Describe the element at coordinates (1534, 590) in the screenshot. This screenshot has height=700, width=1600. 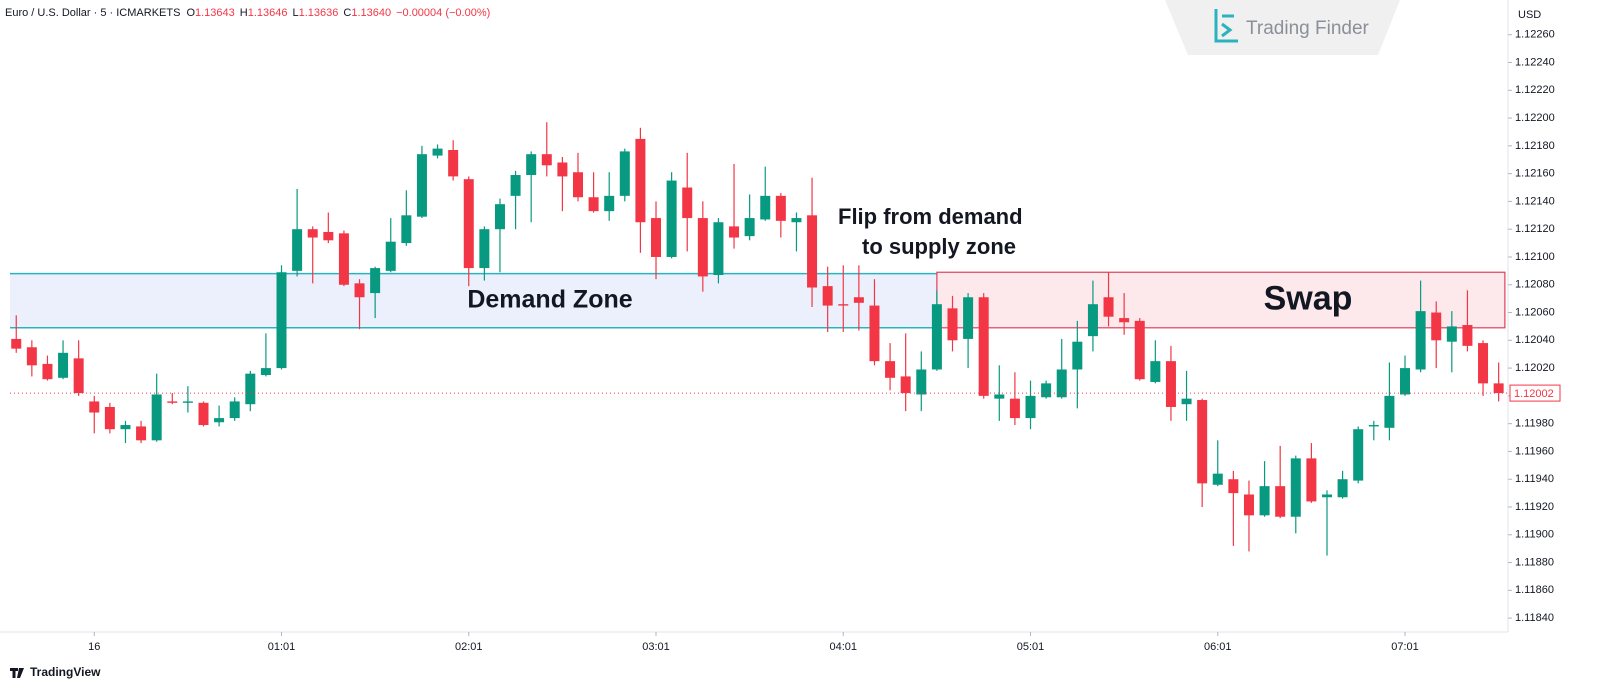
I see `y-tick-label: 1.11860` at that location.